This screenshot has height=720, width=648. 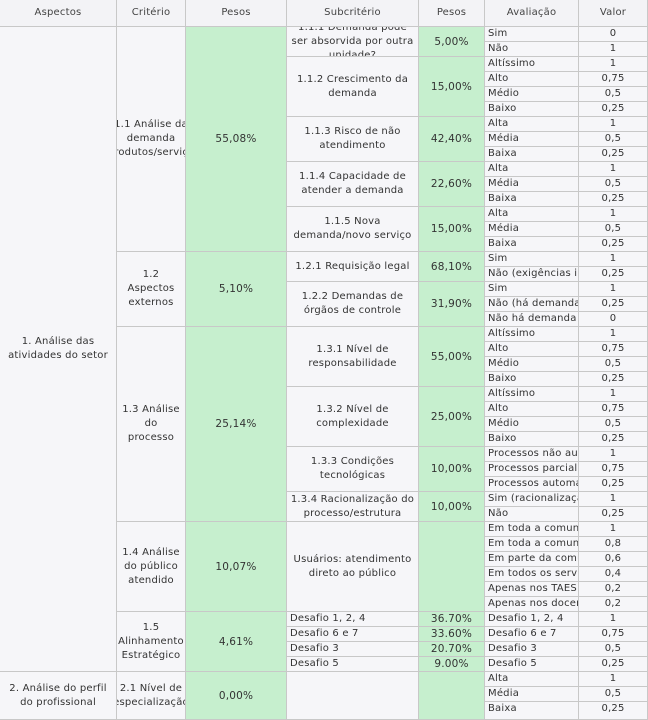 I want to click on subcriterion-weight-value: 15,00%, so click(x=451, y=229).